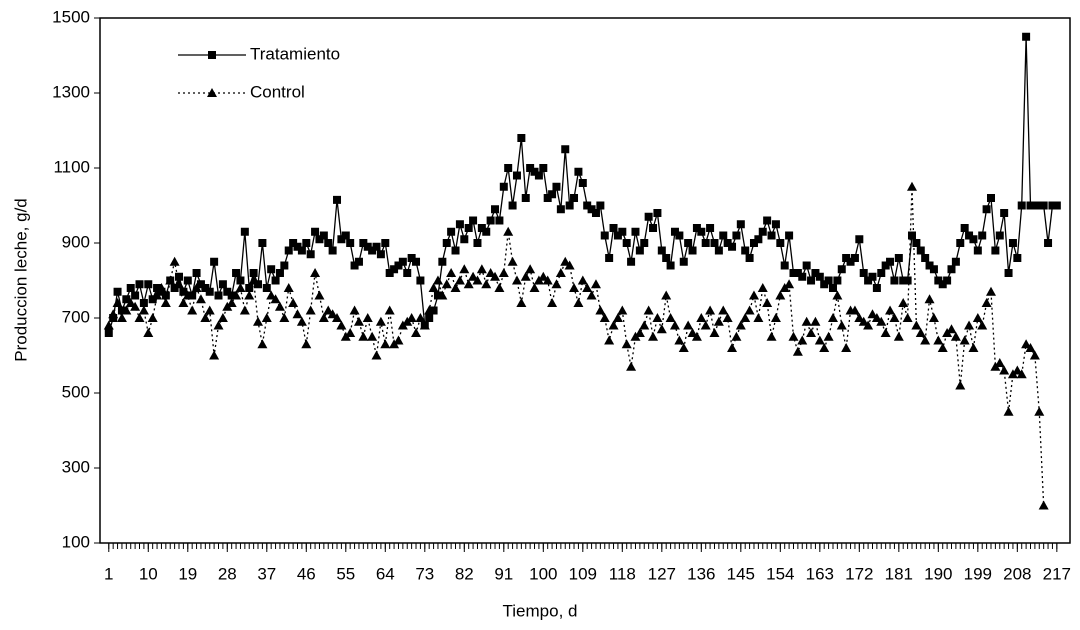 The width and height of the screenshot is (1080, 630). Describe the element at coordinates (212, 55) in the screenshot. I see `legend-marker` at that location.